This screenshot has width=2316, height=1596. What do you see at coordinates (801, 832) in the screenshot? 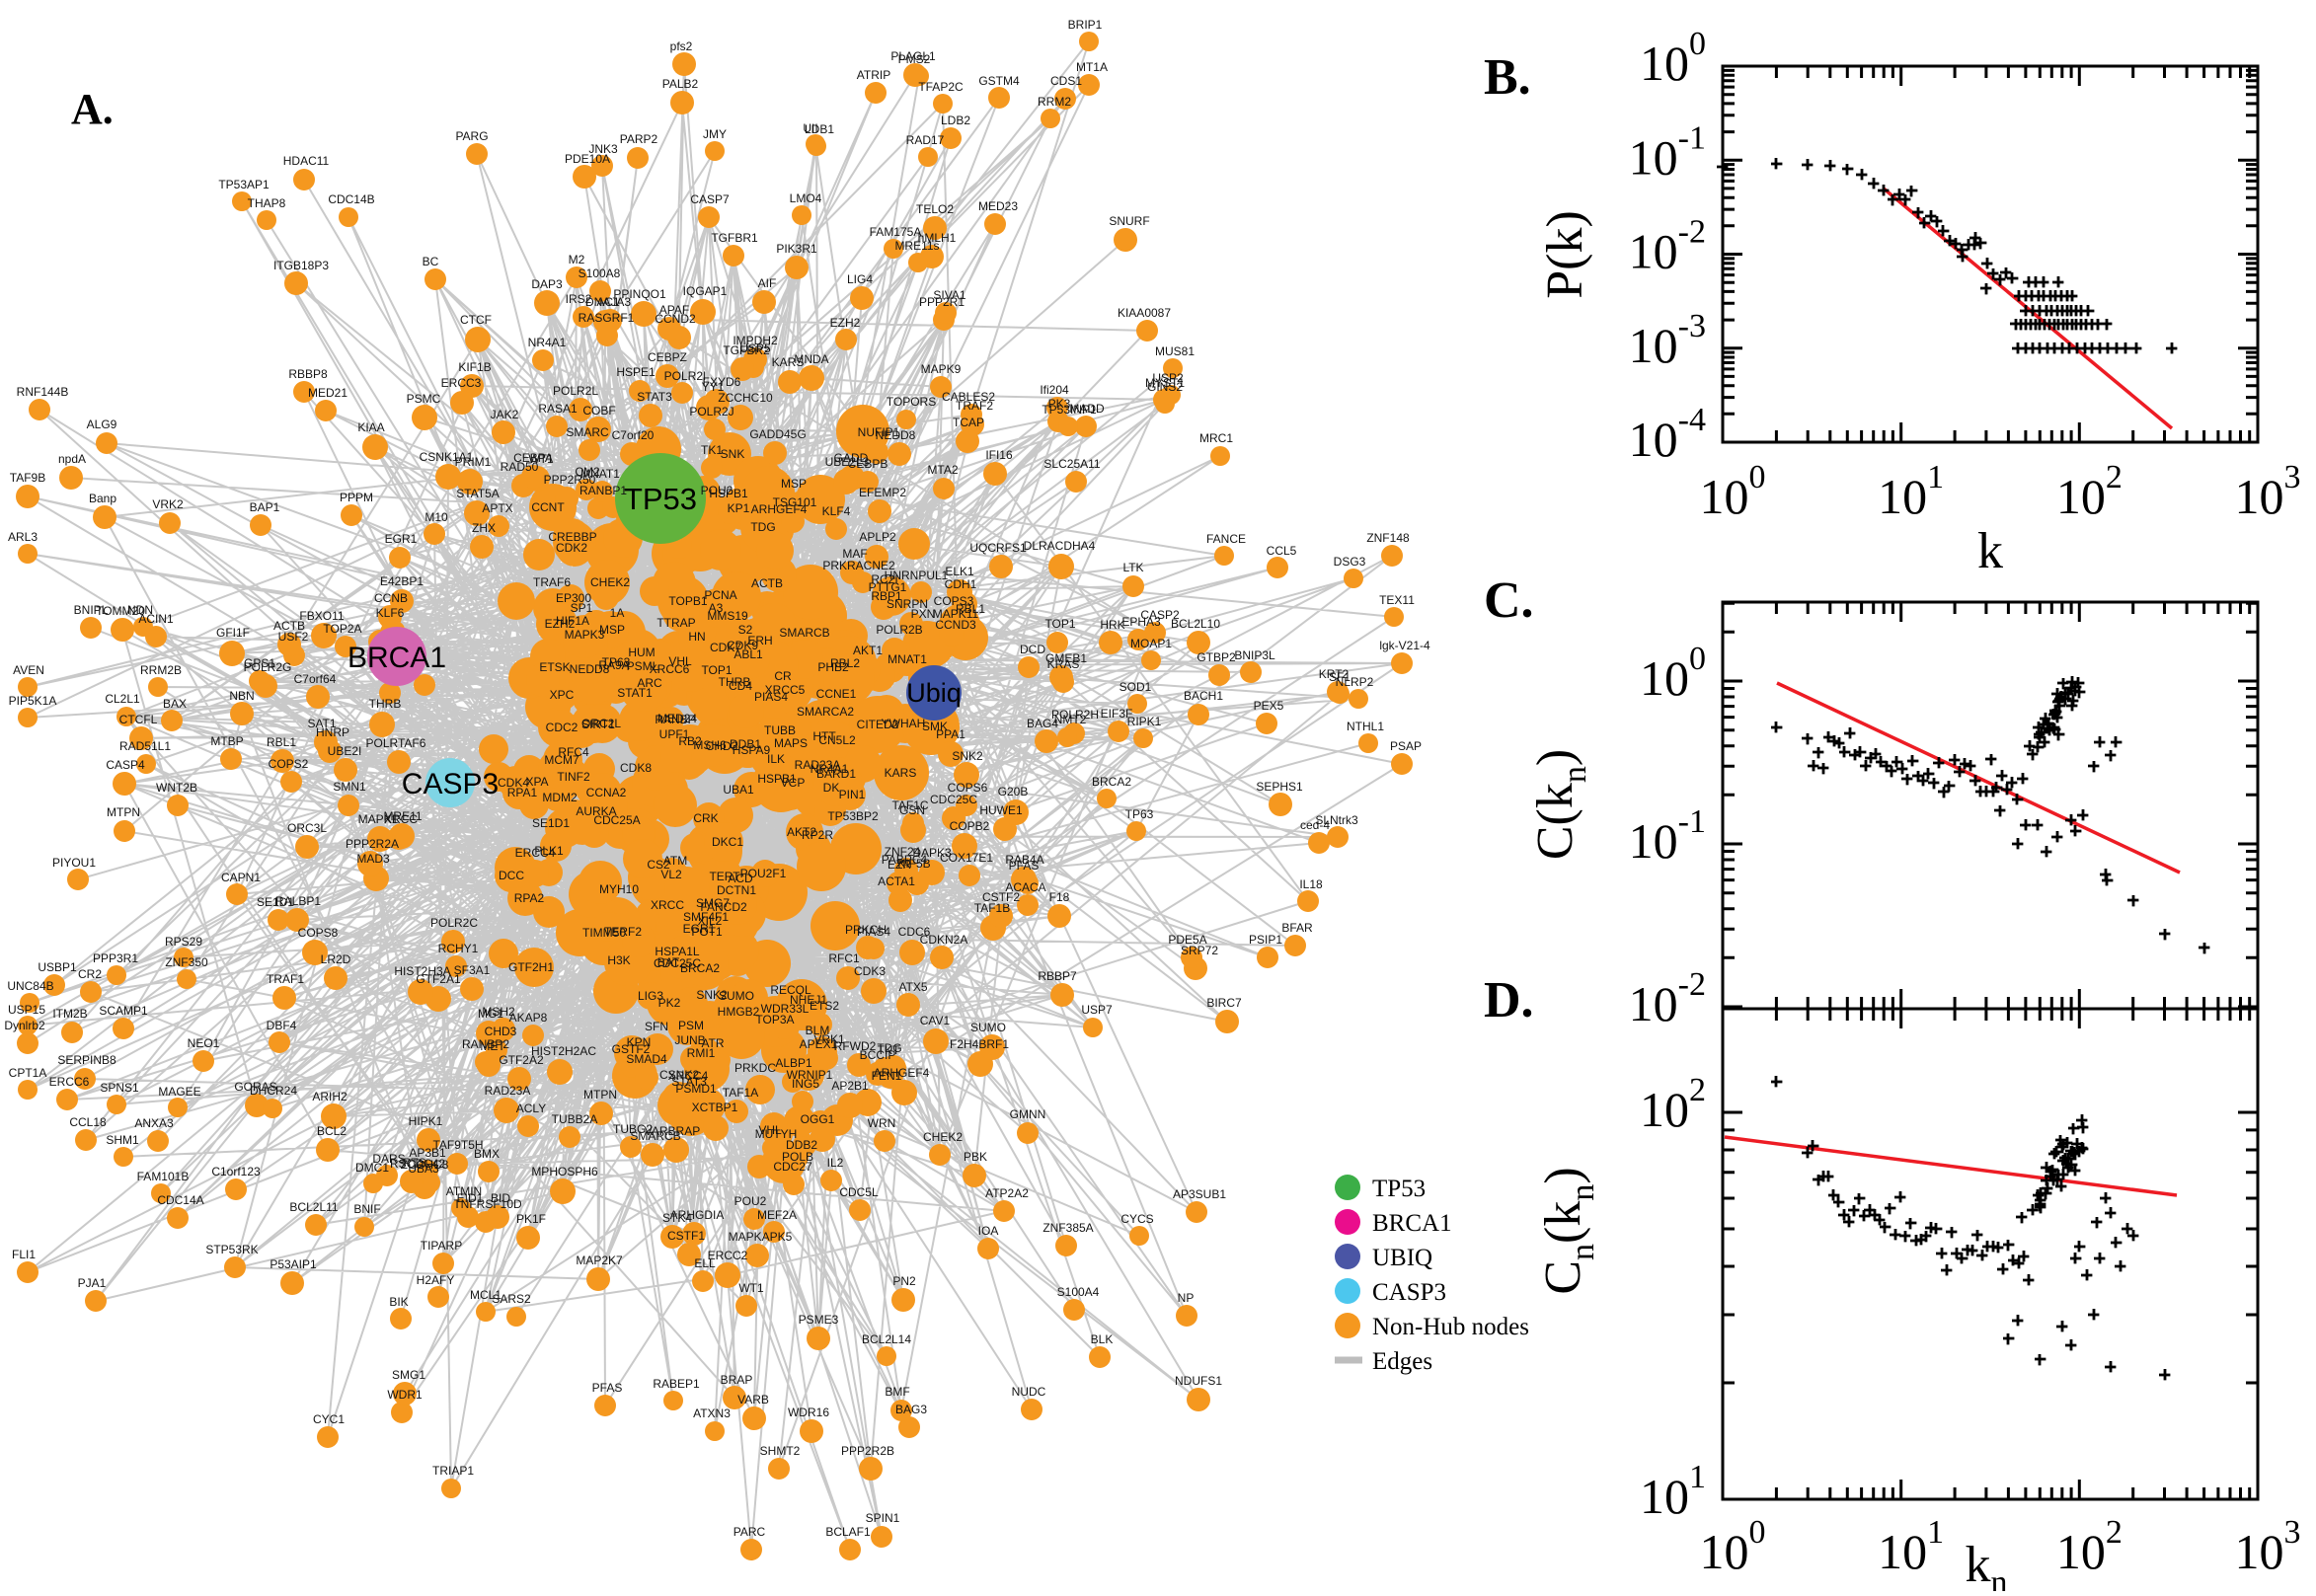
I see `svg-text: AKT2` at bounding box center [801, 832].